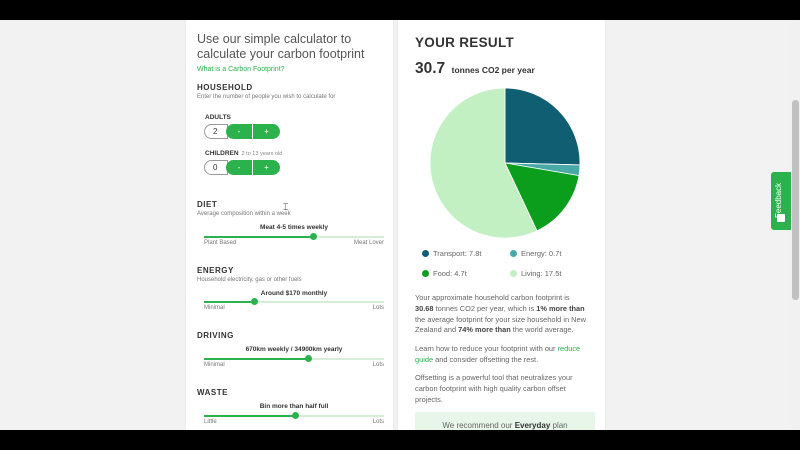 This screenshot has width=800, height=450. Describe the element at coordinates (314, 236) in the screenshot. I see `diet-slider-handle` at that location.